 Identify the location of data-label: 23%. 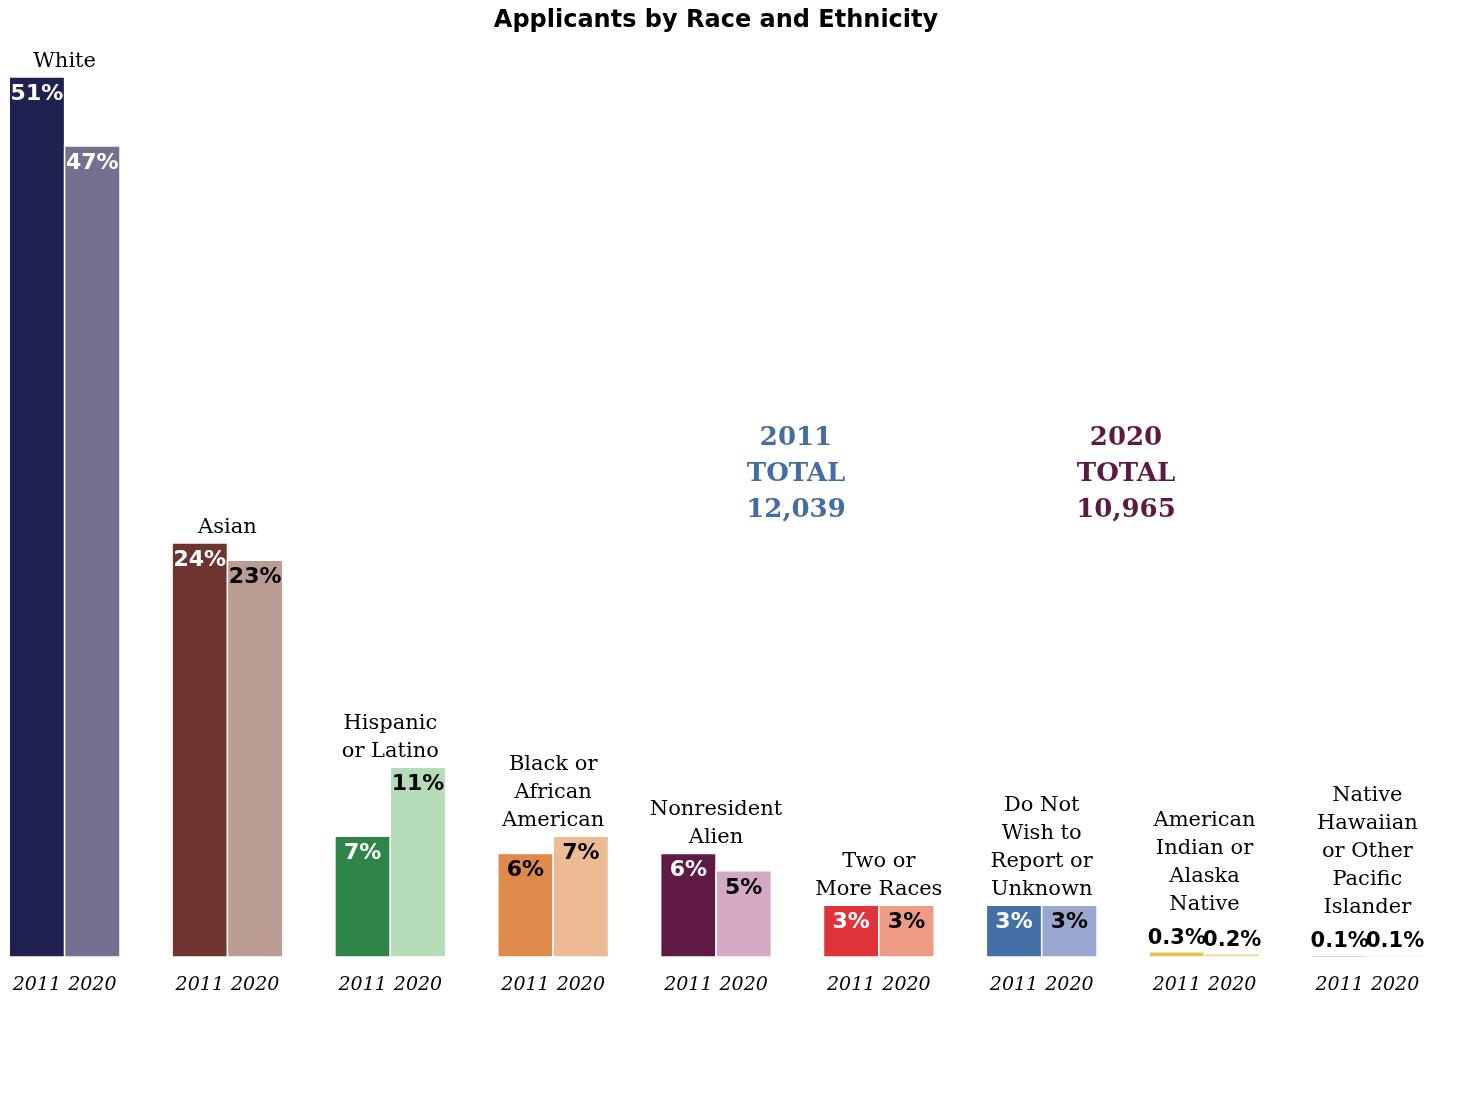
(255, 576).